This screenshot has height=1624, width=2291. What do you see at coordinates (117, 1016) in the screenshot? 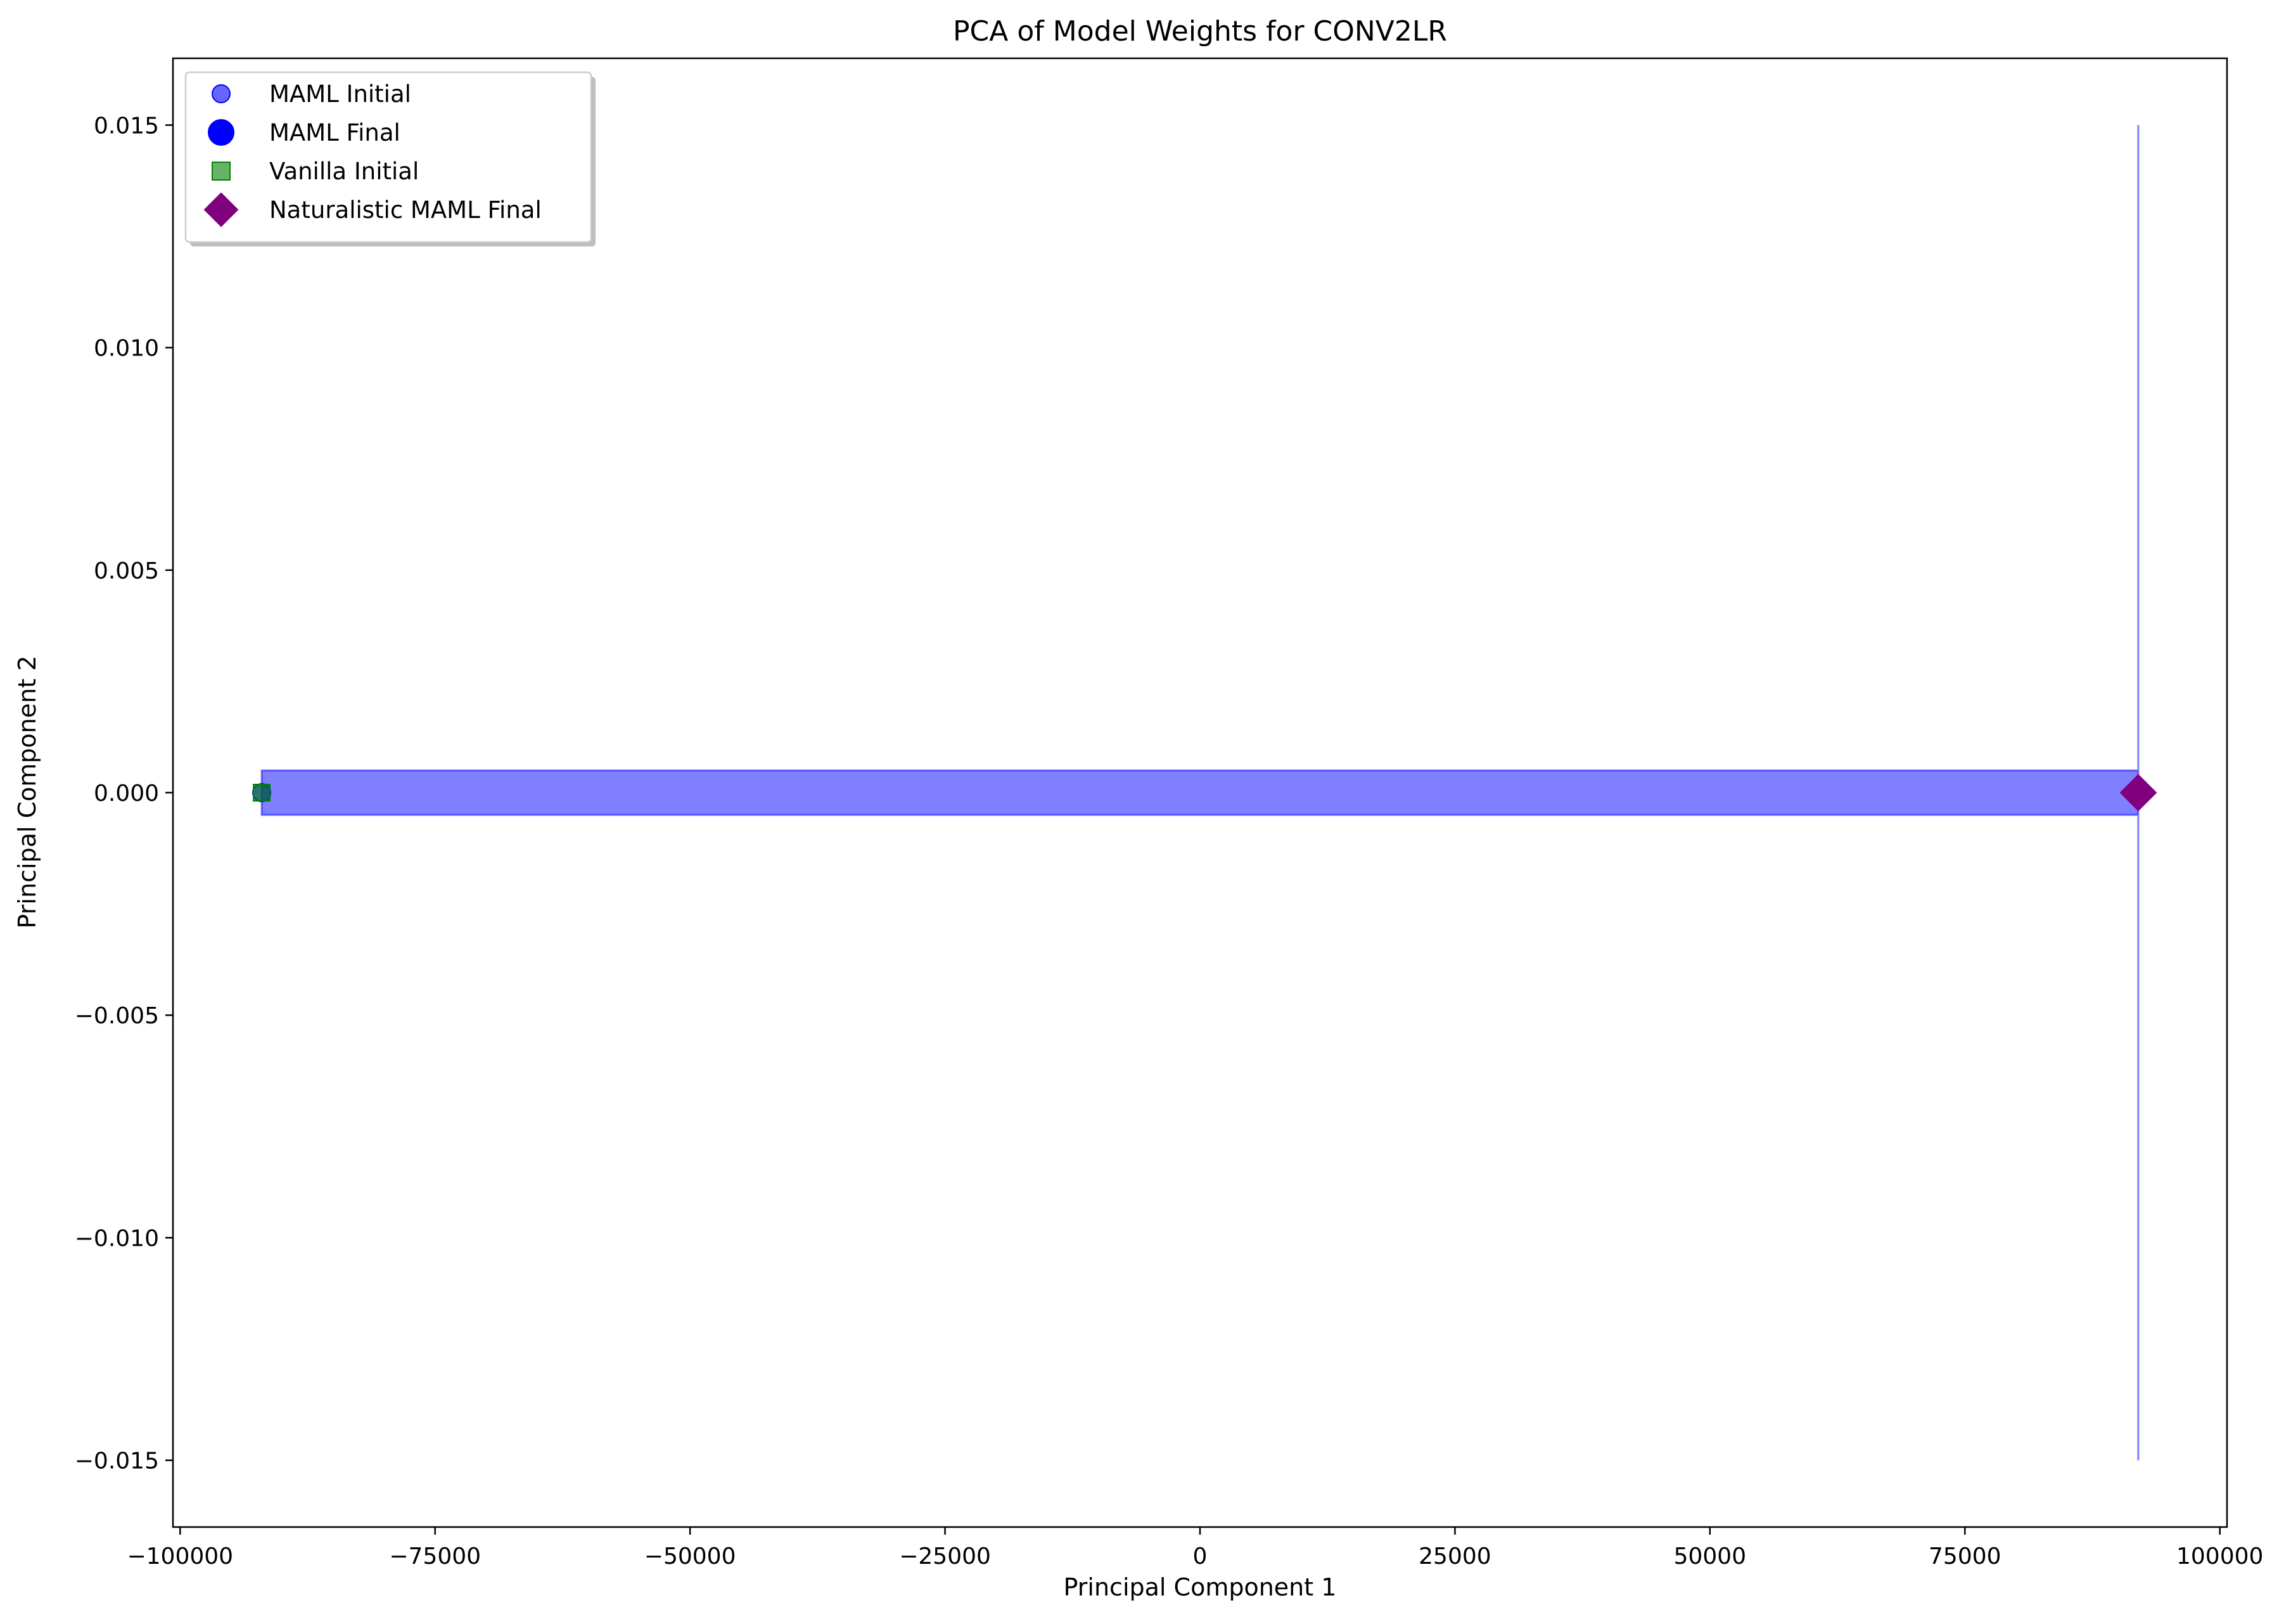
I see `y-tick-label: −0.005` at bounding box center [117, 1016].